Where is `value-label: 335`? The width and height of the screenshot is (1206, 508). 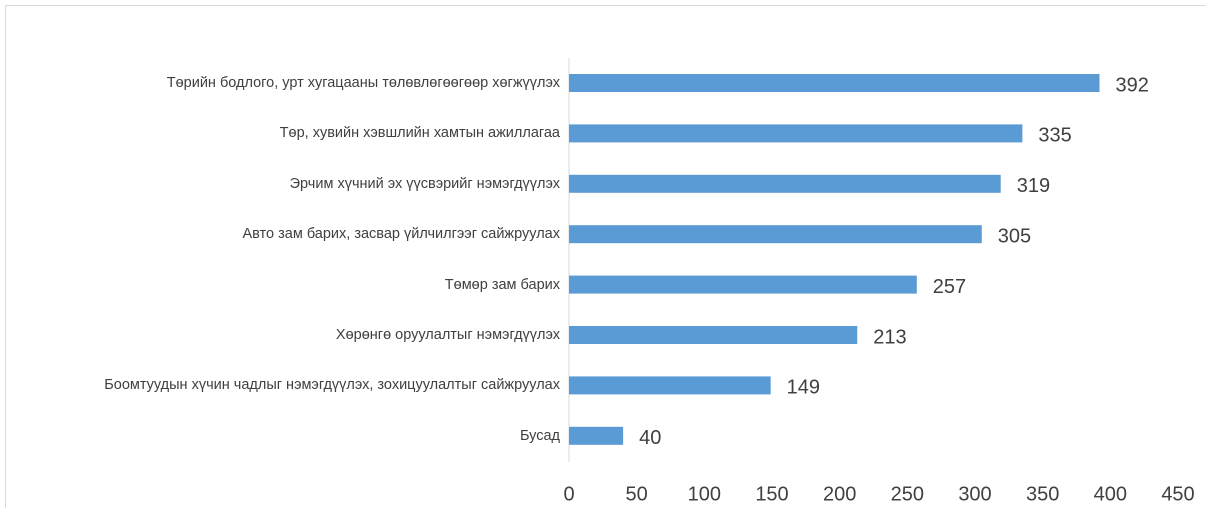 value-label: 335 is located at coordinates (1054, 136).